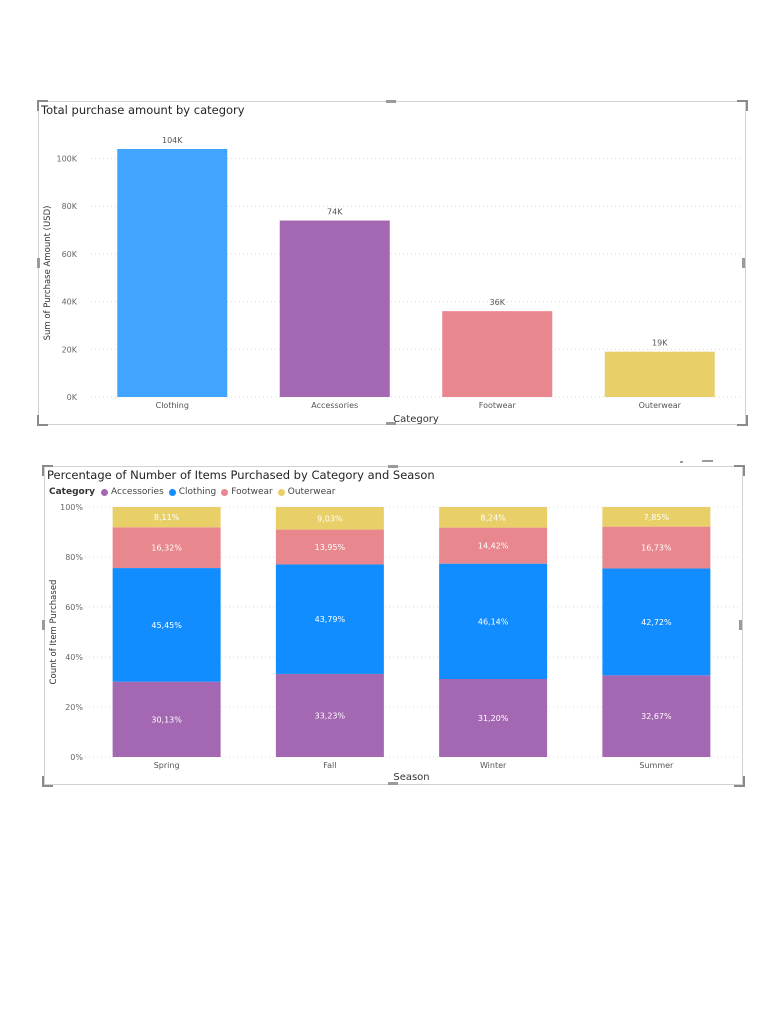  What do you see at coordinates (172, 140) in the screenshot?
I see `data-label: 104K` at bounding box center [172, 140].